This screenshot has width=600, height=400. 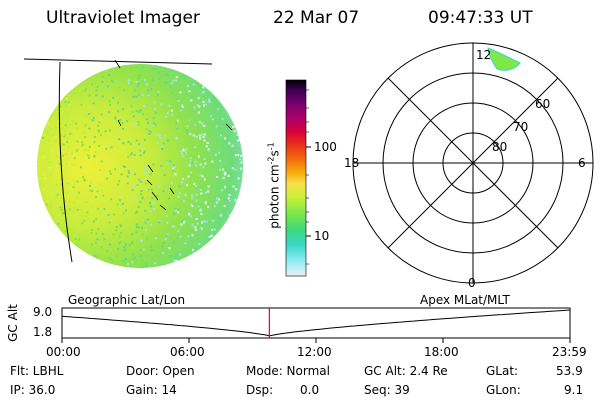 What do you see at coordinates (316, 18) in the screenshot?
I see `date-label: 22 Mar 07` at bounding box center [316, 18].